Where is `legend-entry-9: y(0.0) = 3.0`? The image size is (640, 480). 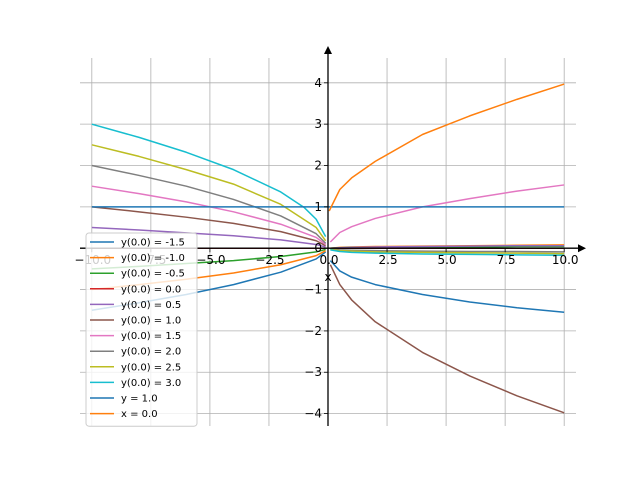 legend-entry-9: y(0.0) = 3.0 is located at coordinates (151, 383).